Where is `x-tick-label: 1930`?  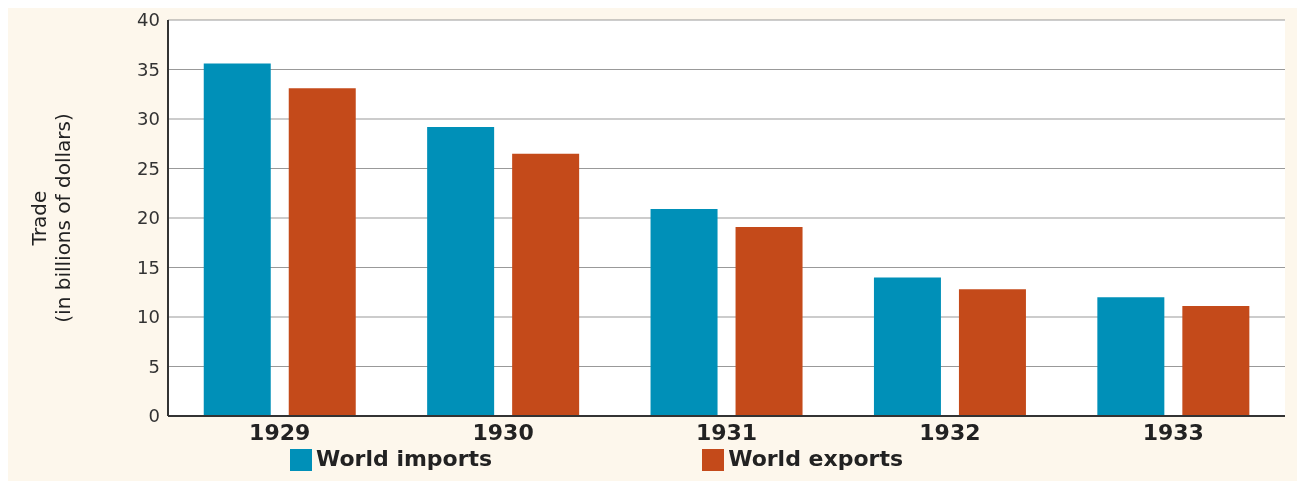 x-tick-label: 1930 is located at coordinates (503, 432).